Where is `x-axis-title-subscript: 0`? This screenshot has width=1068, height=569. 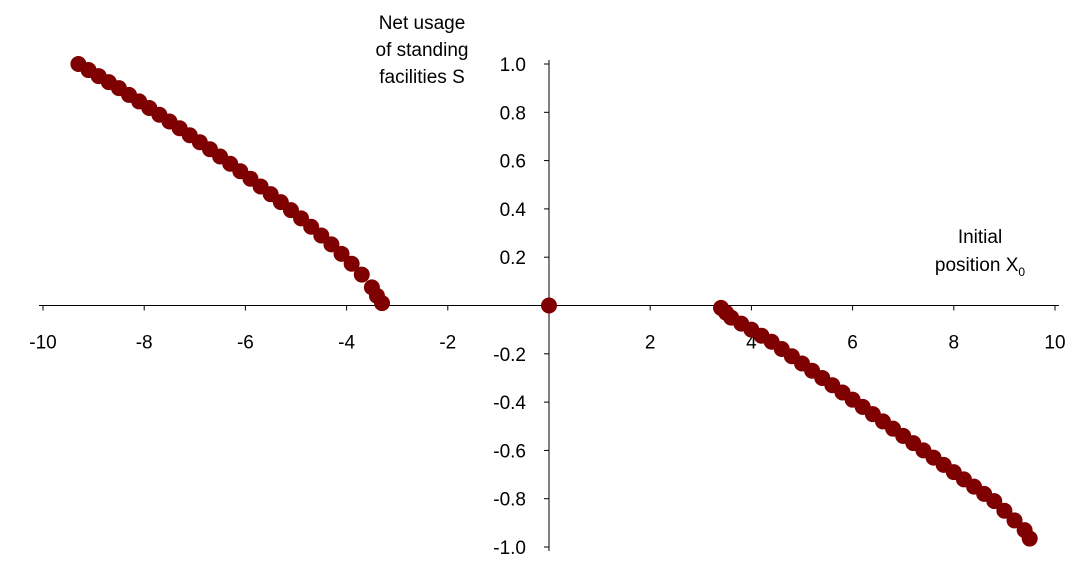
x-axis-title-subscript: 0 is located at coordinates (1021, 272).